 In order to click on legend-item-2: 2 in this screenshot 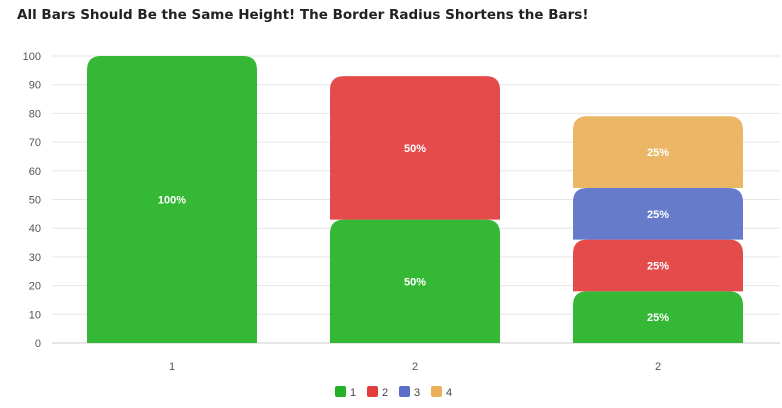, I will do `click(377, 392)`.